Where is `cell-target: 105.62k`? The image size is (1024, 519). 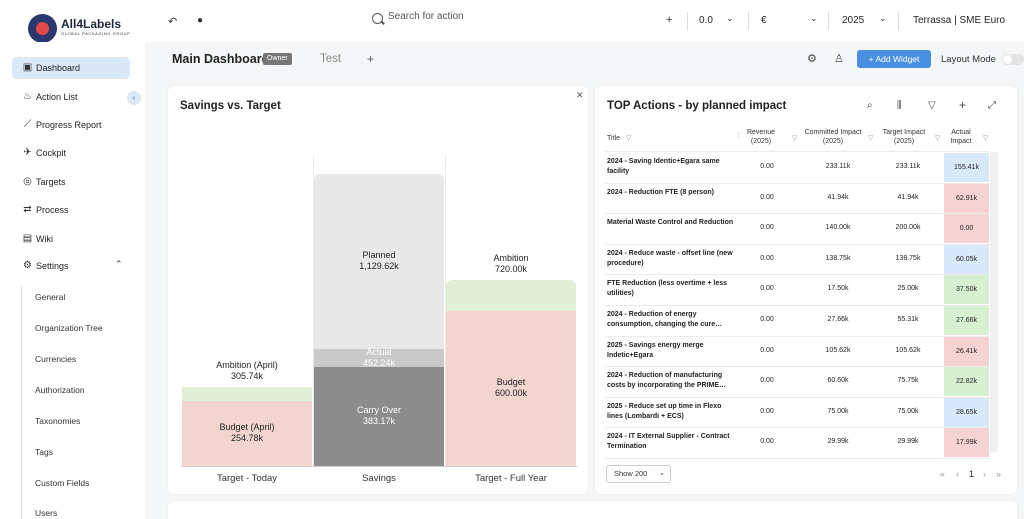
cell-target: 105.62k is located at coordinates (908, 350).